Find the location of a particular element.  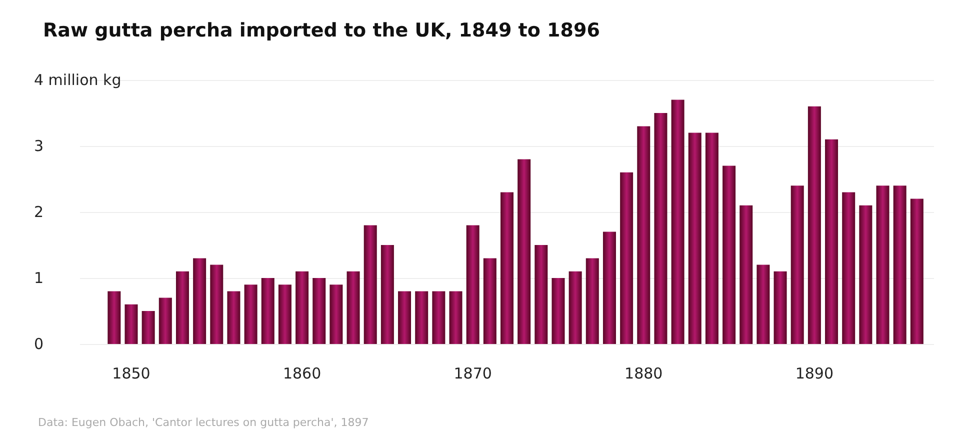

y-tick-label: 0 is located at coordinates (39, 344).